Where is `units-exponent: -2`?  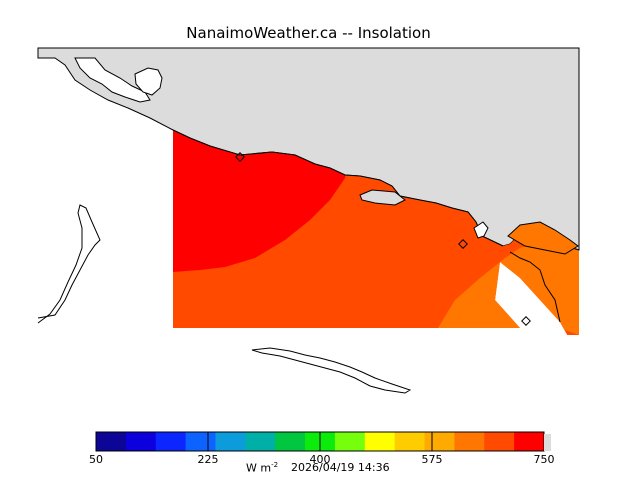
units-exponent: -2 is located at coordinates (275, 465).